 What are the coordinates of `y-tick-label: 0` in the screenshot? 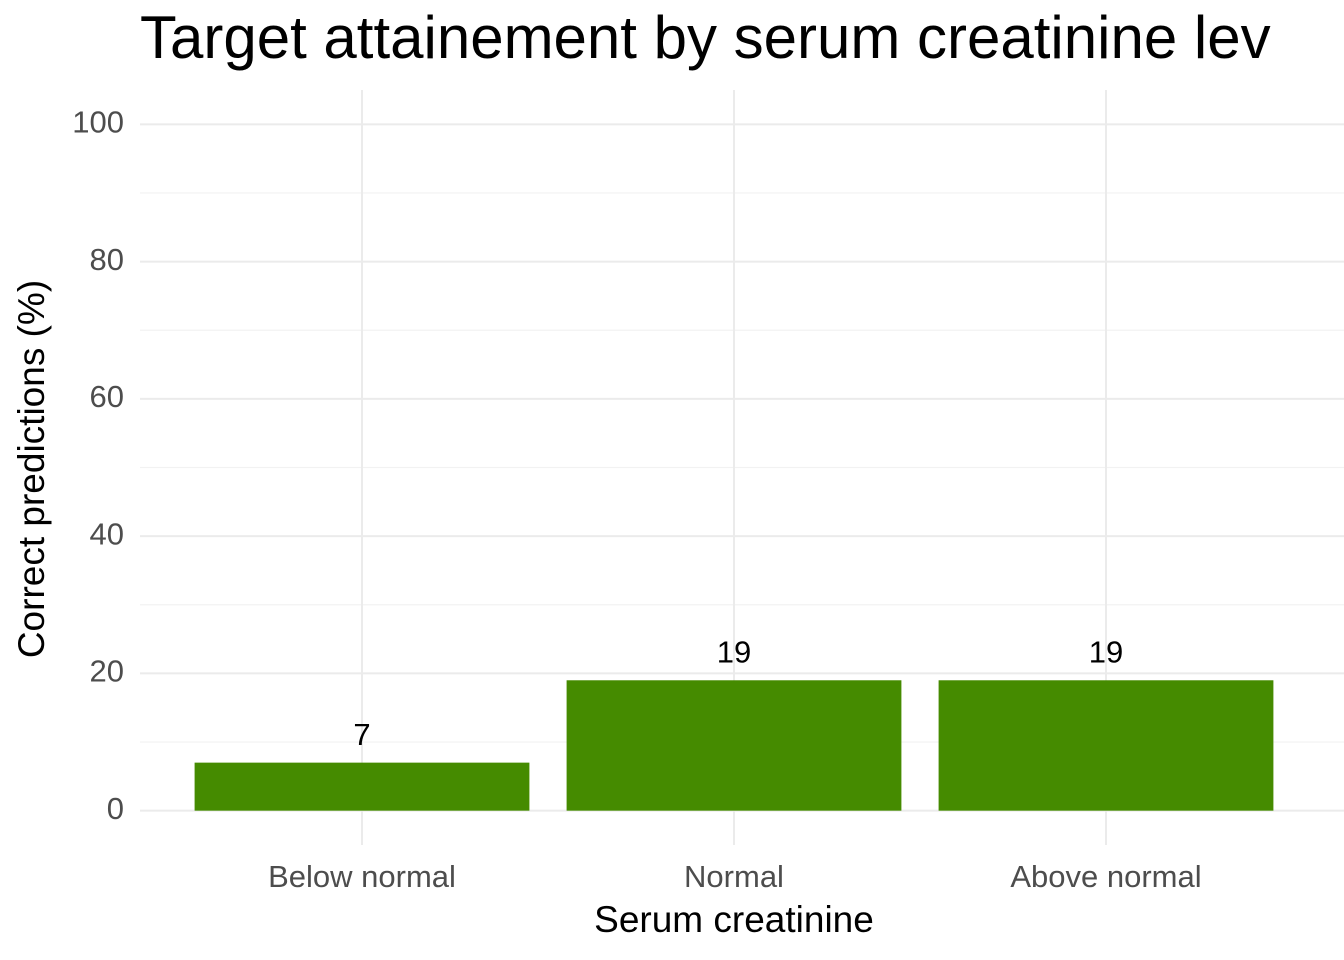 It's located at (115, 808).